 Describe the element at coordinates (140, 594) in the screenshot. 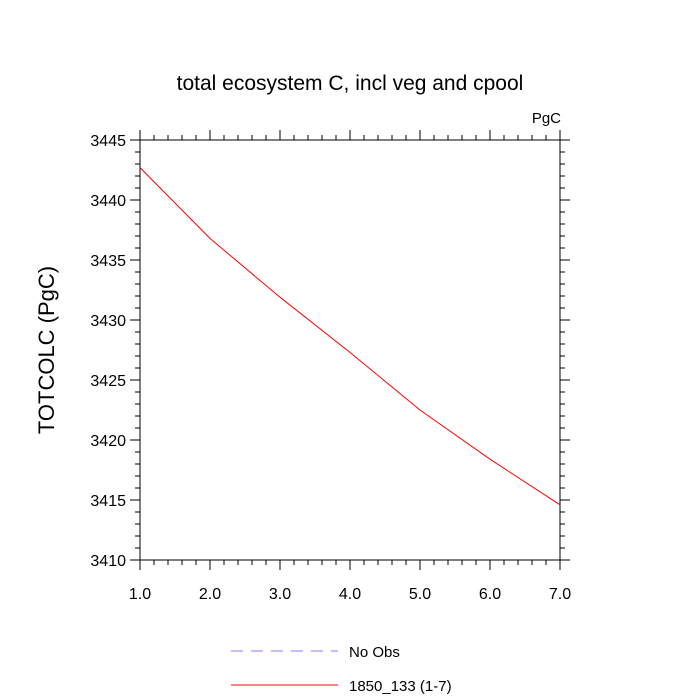

I see `x-tick-label: 1.0` at that location.